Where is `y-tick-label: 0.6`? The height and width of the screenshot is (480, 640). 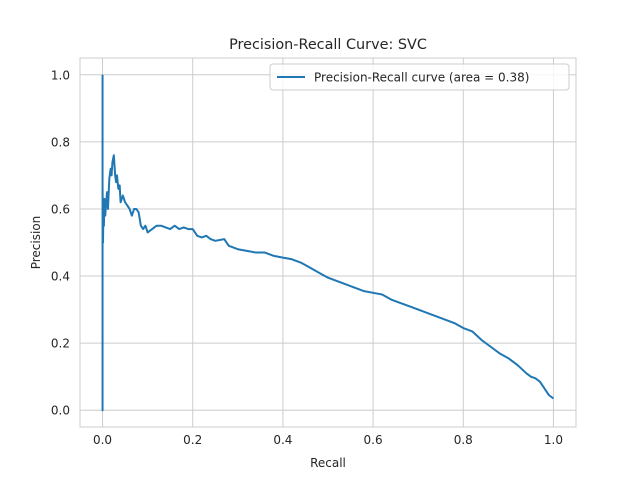
y-tick-label: 0.6 is located at coordinates (60, 209).